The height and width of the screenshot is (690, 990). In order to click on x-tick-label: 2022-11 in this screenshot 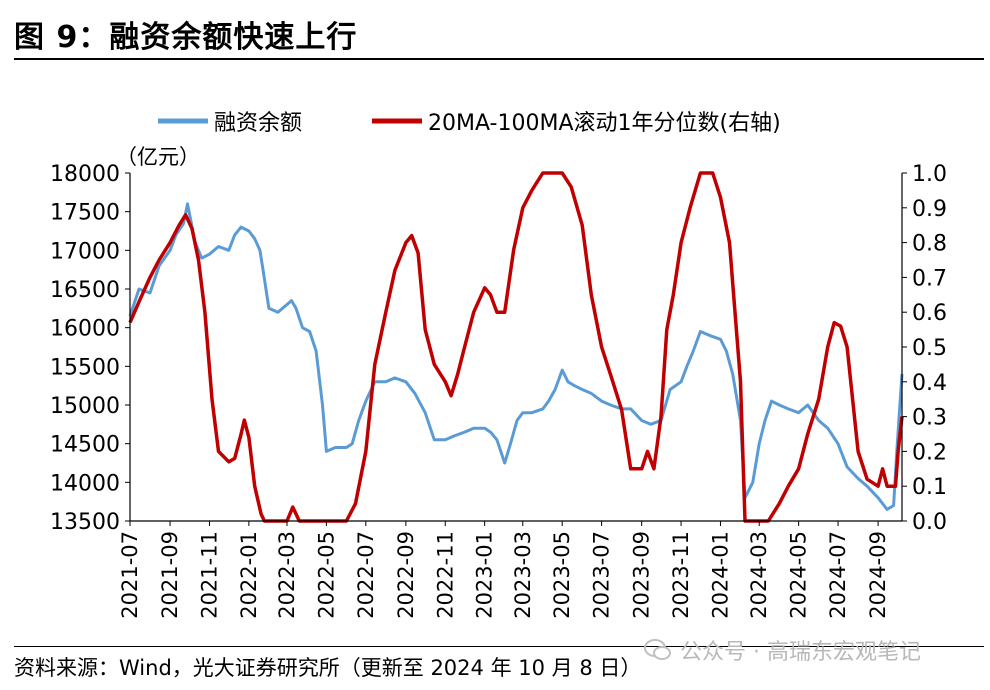, I will do `click(445, 575)`.